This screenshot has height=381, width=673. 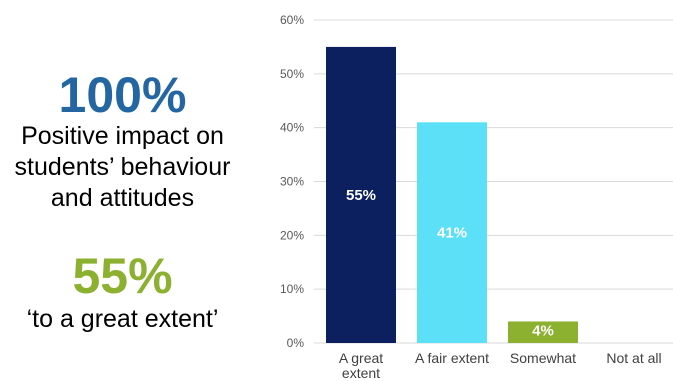 What do you see at coordinates (361, 373) in the screenshot?
I see `x-category-label: extent` at bounding box center [361, 373].